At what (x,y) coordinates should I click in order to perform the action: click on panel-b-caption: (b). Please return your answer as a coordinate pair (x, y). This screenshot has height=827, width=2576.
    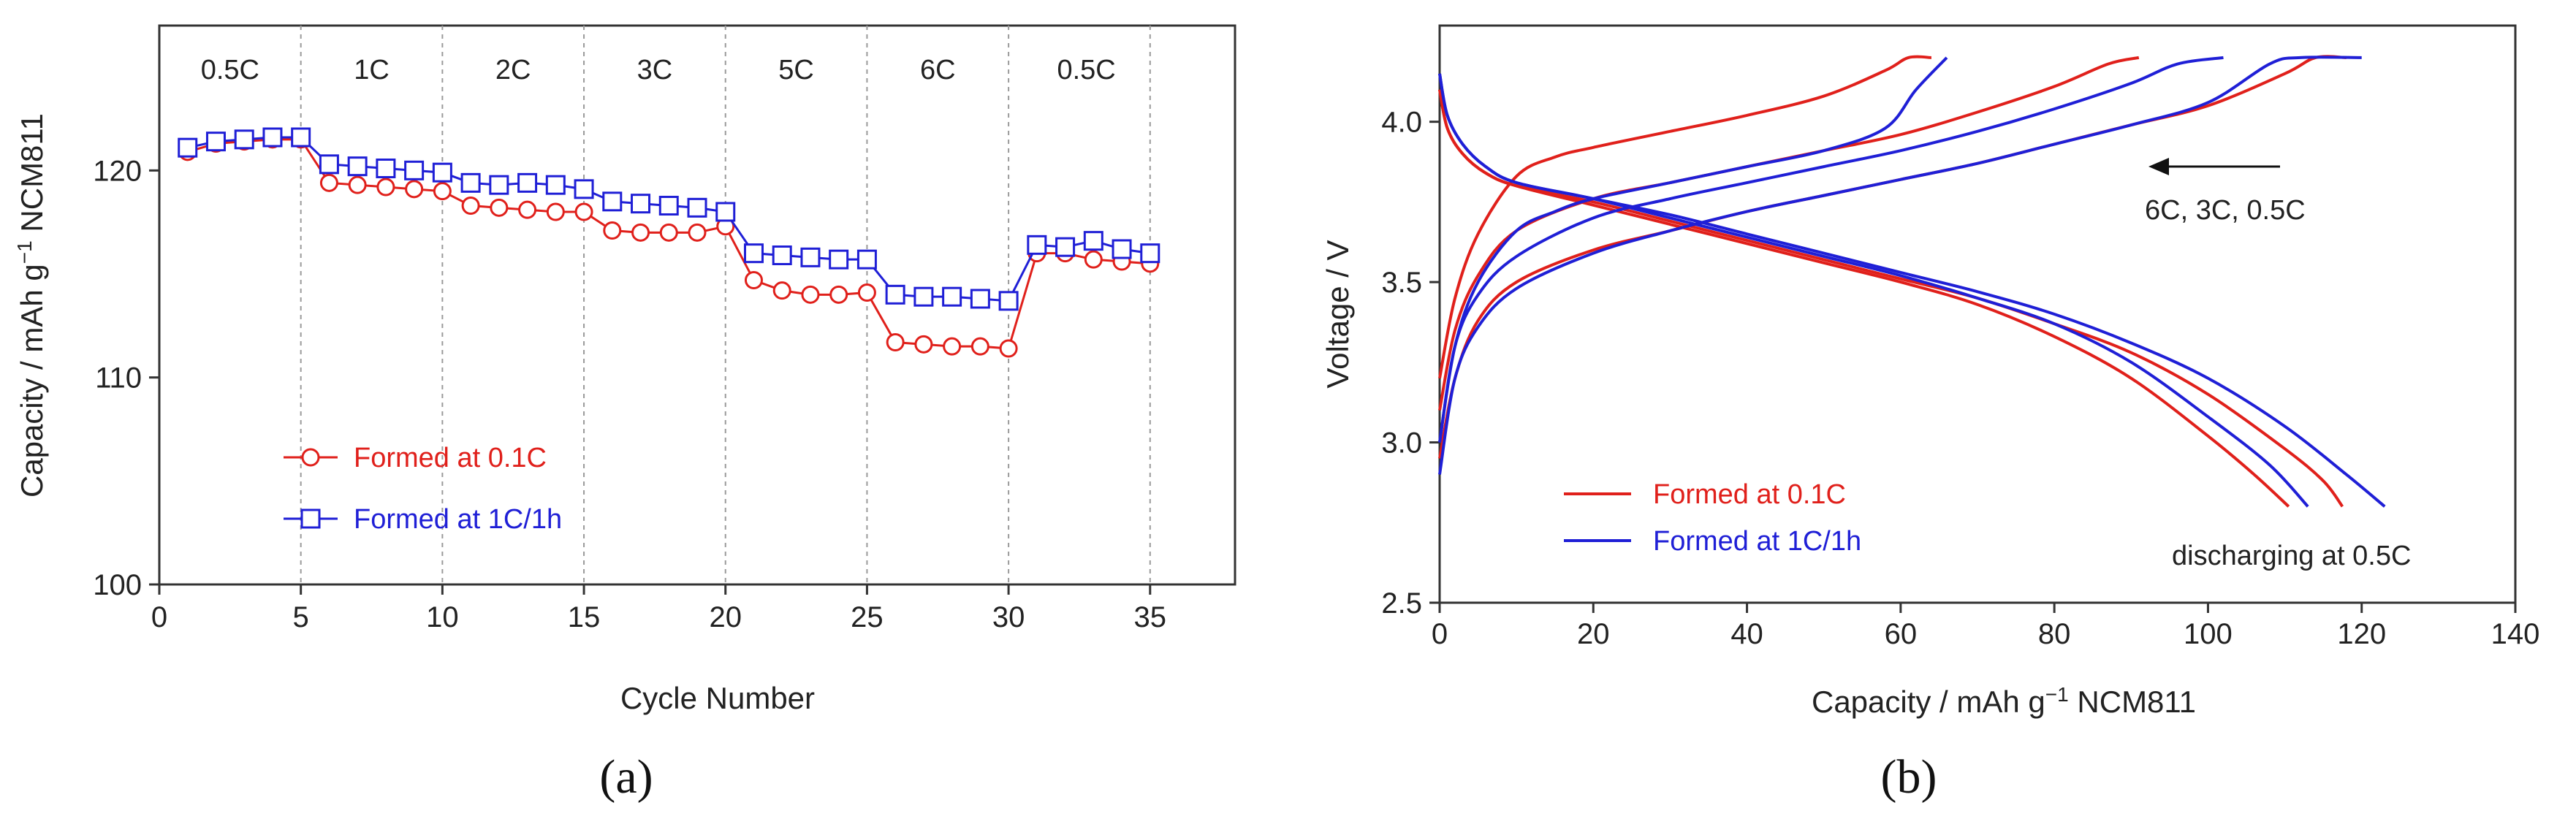
    Looking at the image, I should click on (1909, 777).